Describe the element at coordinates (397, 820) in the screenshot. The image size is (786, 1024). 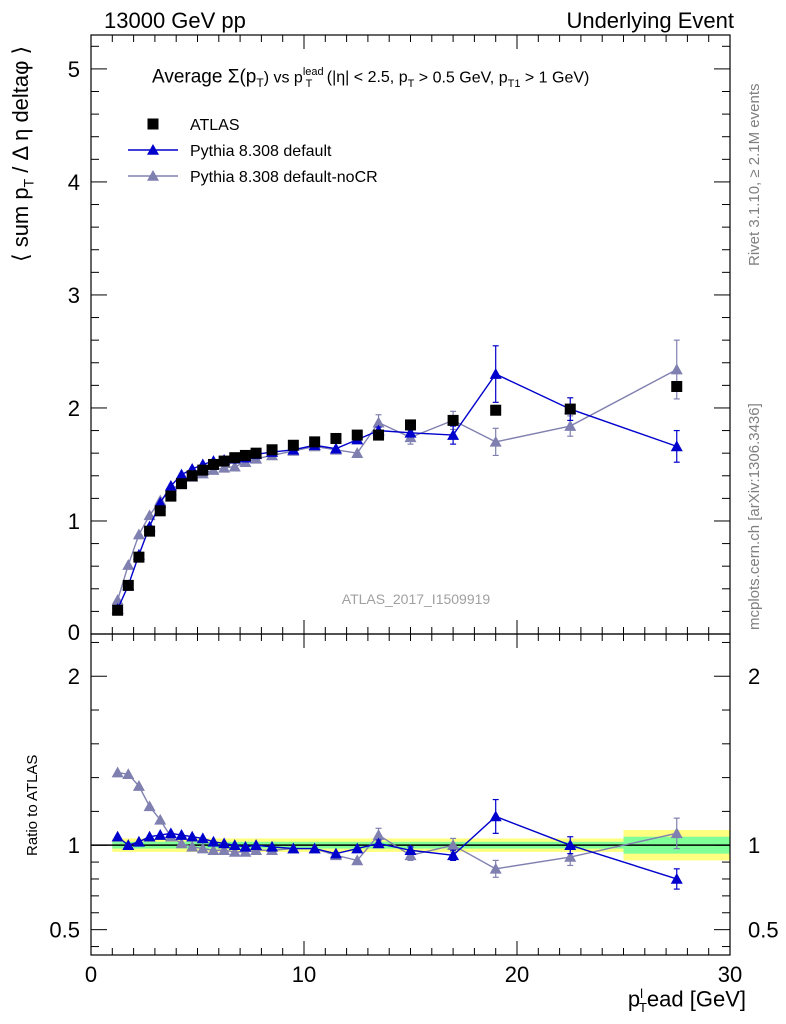
I see `series-line-ratio-pythia-8-308-default-nocr` at that location.